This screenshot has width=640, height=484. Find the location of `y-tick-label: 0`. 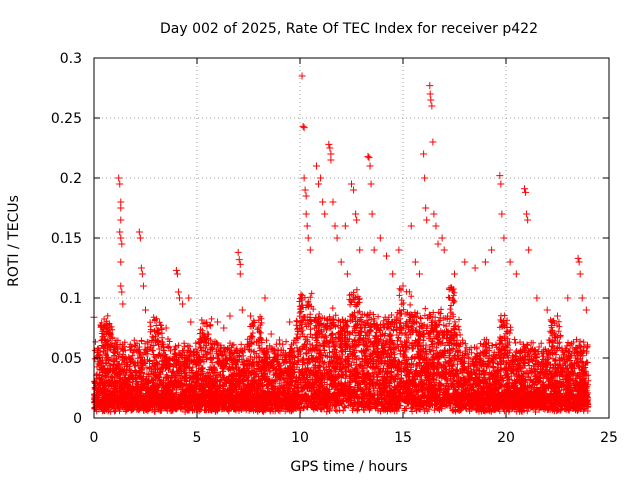

y-tick-label: 0 is located at coordinates (77, 419).